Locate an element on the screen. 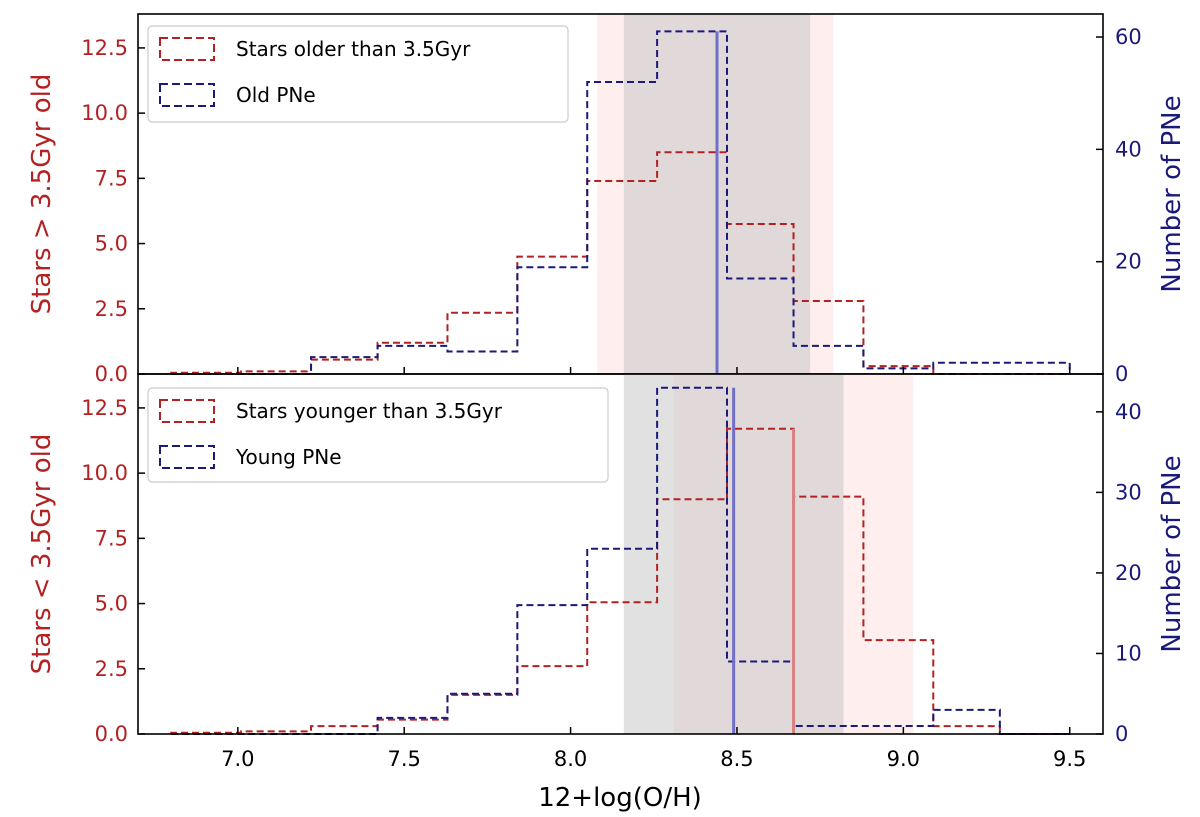  right-tick-label: 30 is located at coordinates (1128, 492).